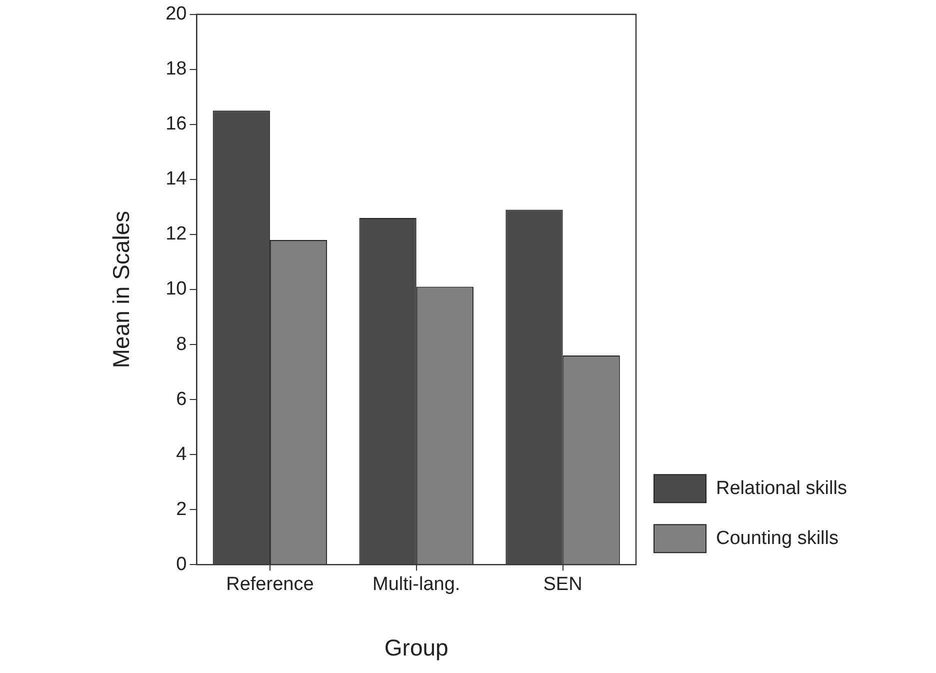  Describe the element at coordinates (176, 124) in the screenshot. I see `y-tick-label: 16` at that location.